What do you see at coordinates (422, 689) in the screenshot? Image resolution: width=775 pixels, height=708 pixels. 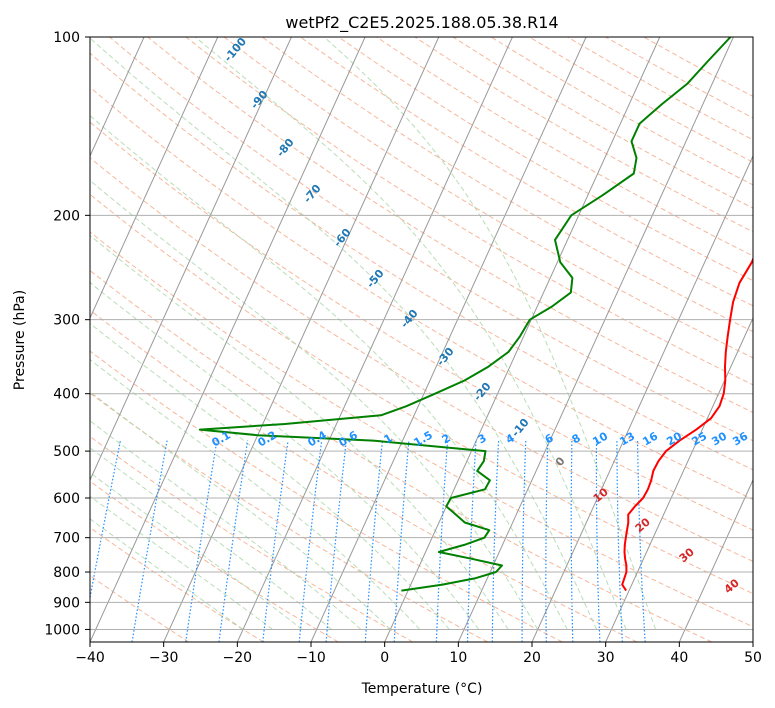 I see `x-axis-label: Temperature (°C)` at bounding box center [422, 689].